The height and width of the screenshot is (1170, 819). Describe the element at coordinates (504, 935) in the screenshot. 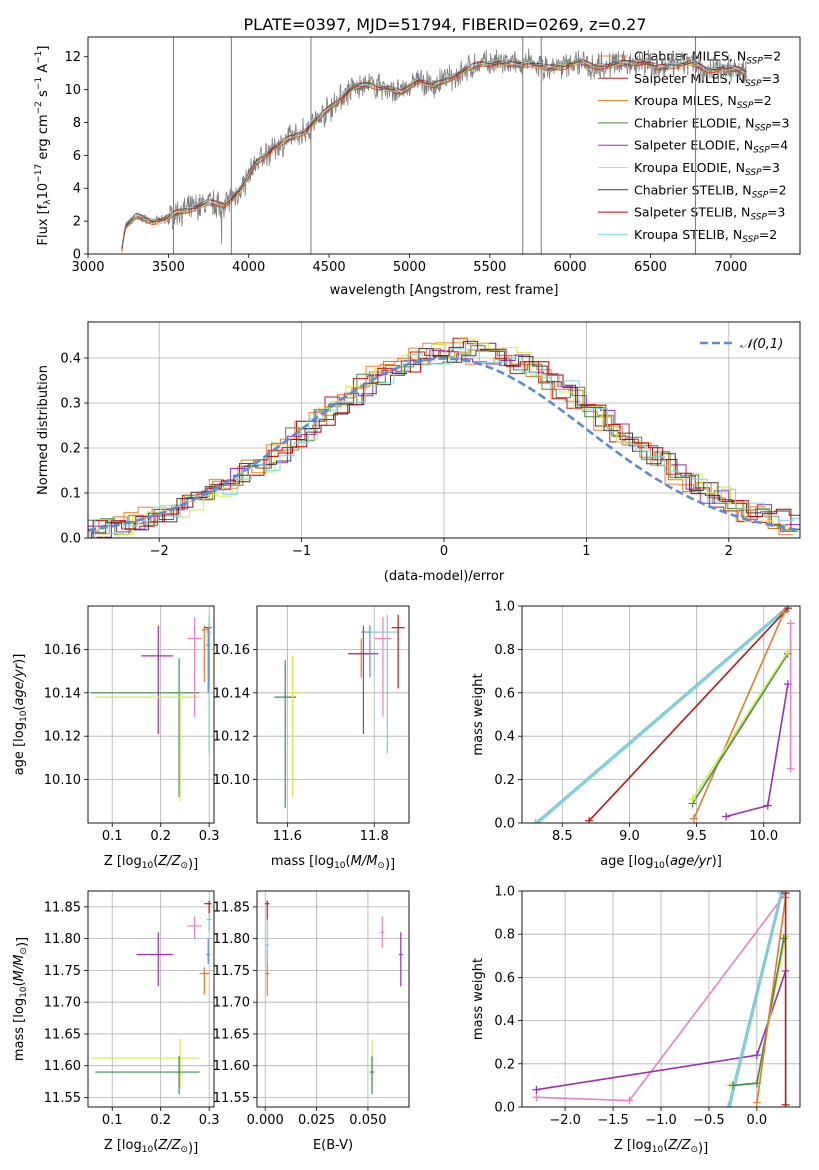

I see `y-tick-label: 0.8` at that location.